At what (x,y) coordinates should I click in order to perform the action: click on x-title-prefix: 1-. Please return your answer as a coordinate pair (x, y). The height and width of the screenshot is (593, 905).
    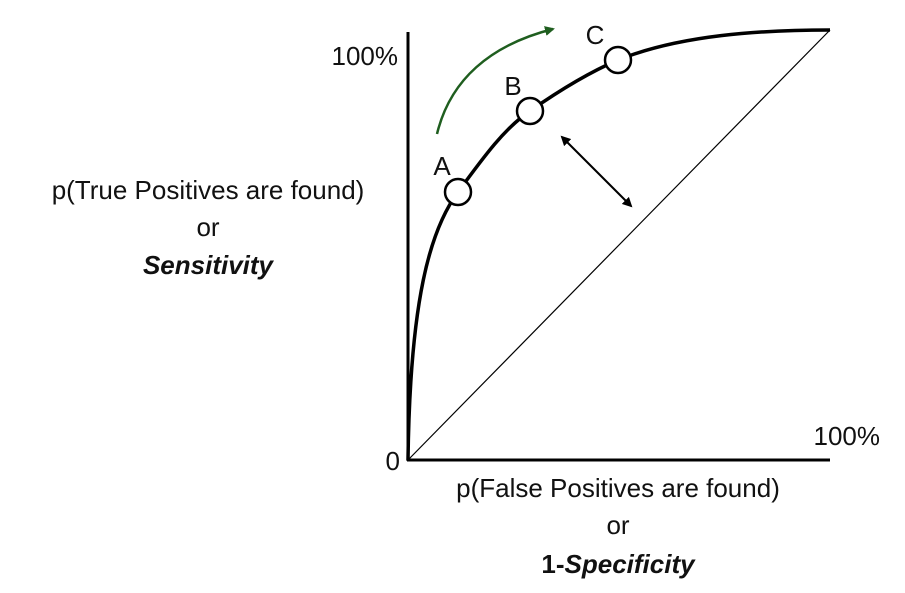
    Looking at the image, I should click on (552, 564).